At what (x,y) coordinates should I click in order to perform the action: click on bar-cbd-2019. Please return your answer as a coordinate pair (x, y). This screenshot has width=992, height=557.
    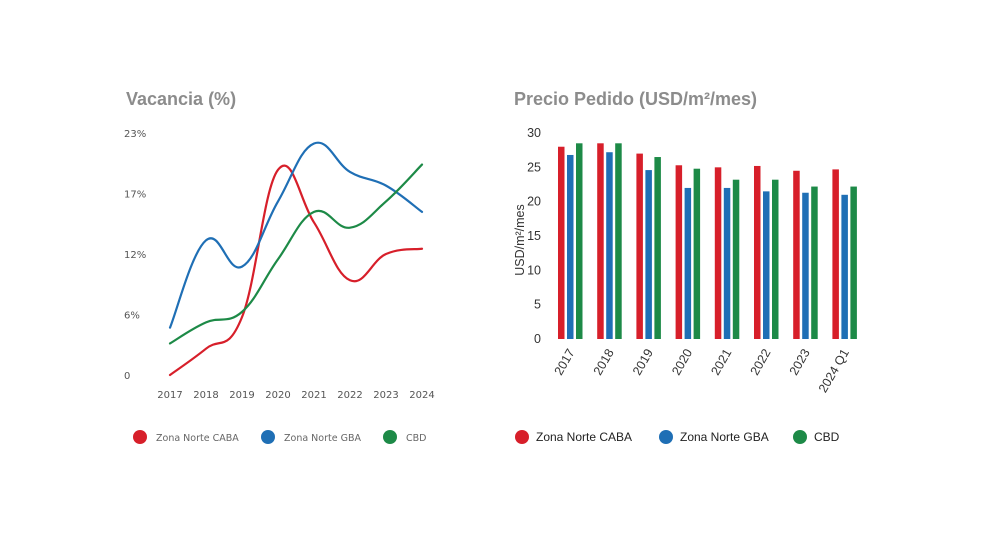
    Looking at the image, I should click on (657, 248).